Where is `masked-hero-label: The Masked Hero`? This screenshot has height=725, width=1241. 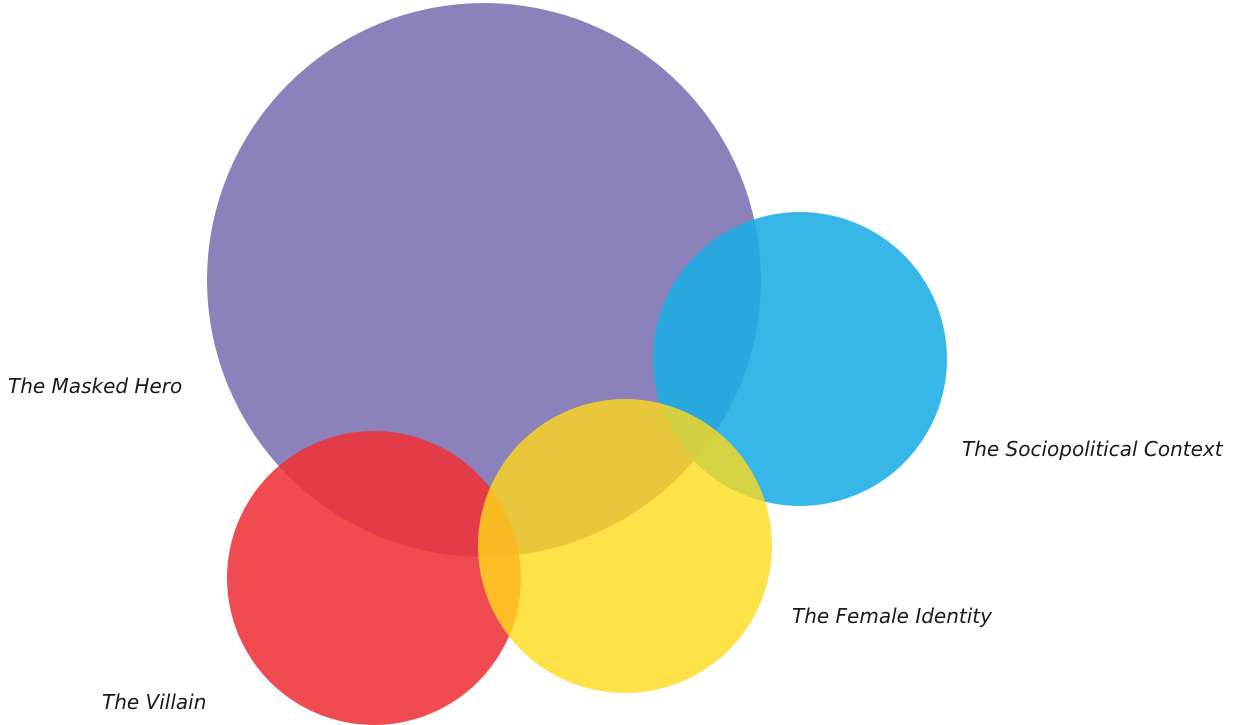
masked-hero-label: The Masked Hero is located at coordinates (95, 386).